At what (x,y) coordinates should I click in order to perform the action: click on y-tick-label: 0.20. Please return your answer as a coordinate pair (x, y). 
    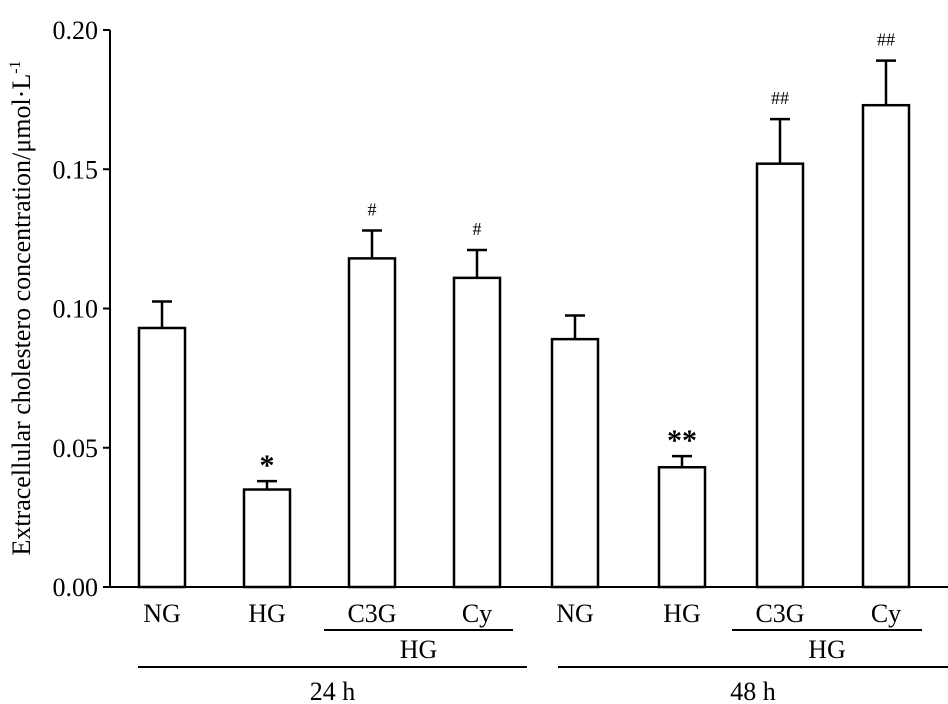
    Looking at the image, I should click on (76, 30).